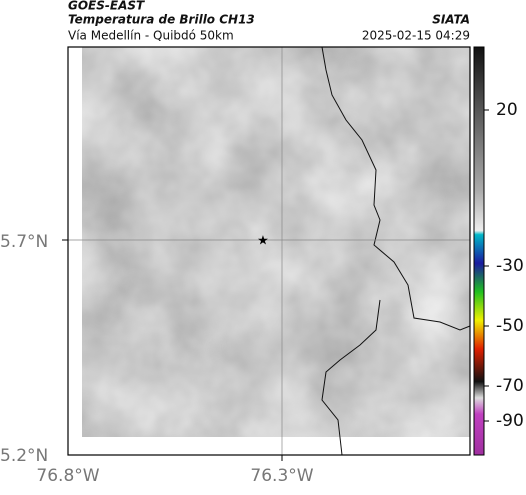 The width and height of the screenshot is (526, 495). What do you see at coordinates (510, 266) in the screenshot?
I see `colorbar-label: -30` at bounding box center [510, 266].